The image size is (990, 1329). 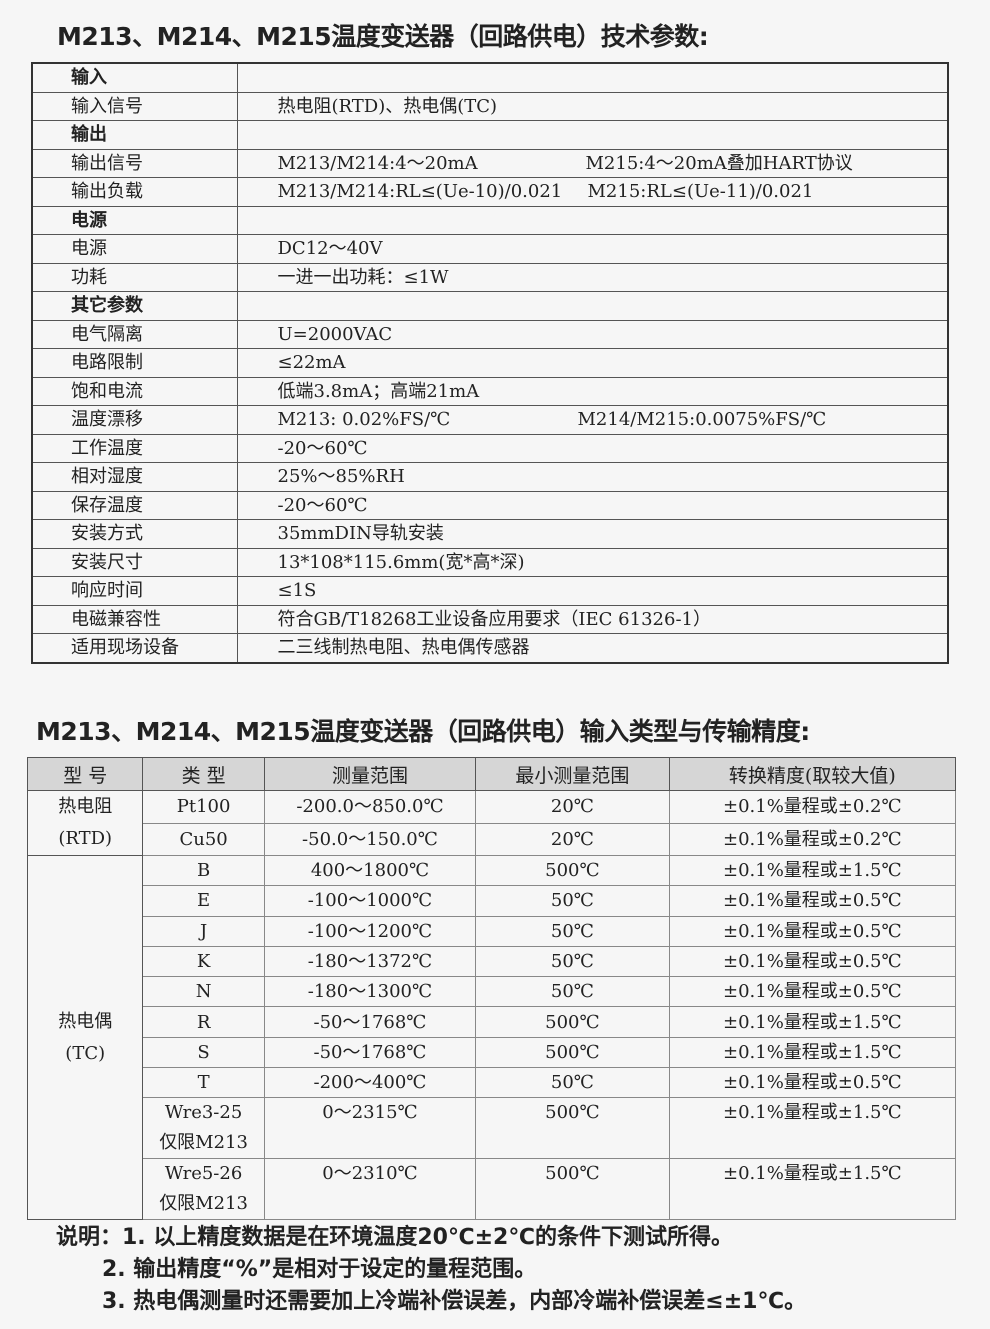 What do you see at coordinates (134, 477) in the screenshot?
I see `param-name: 相对湿度` at bounding box center [134, 477].